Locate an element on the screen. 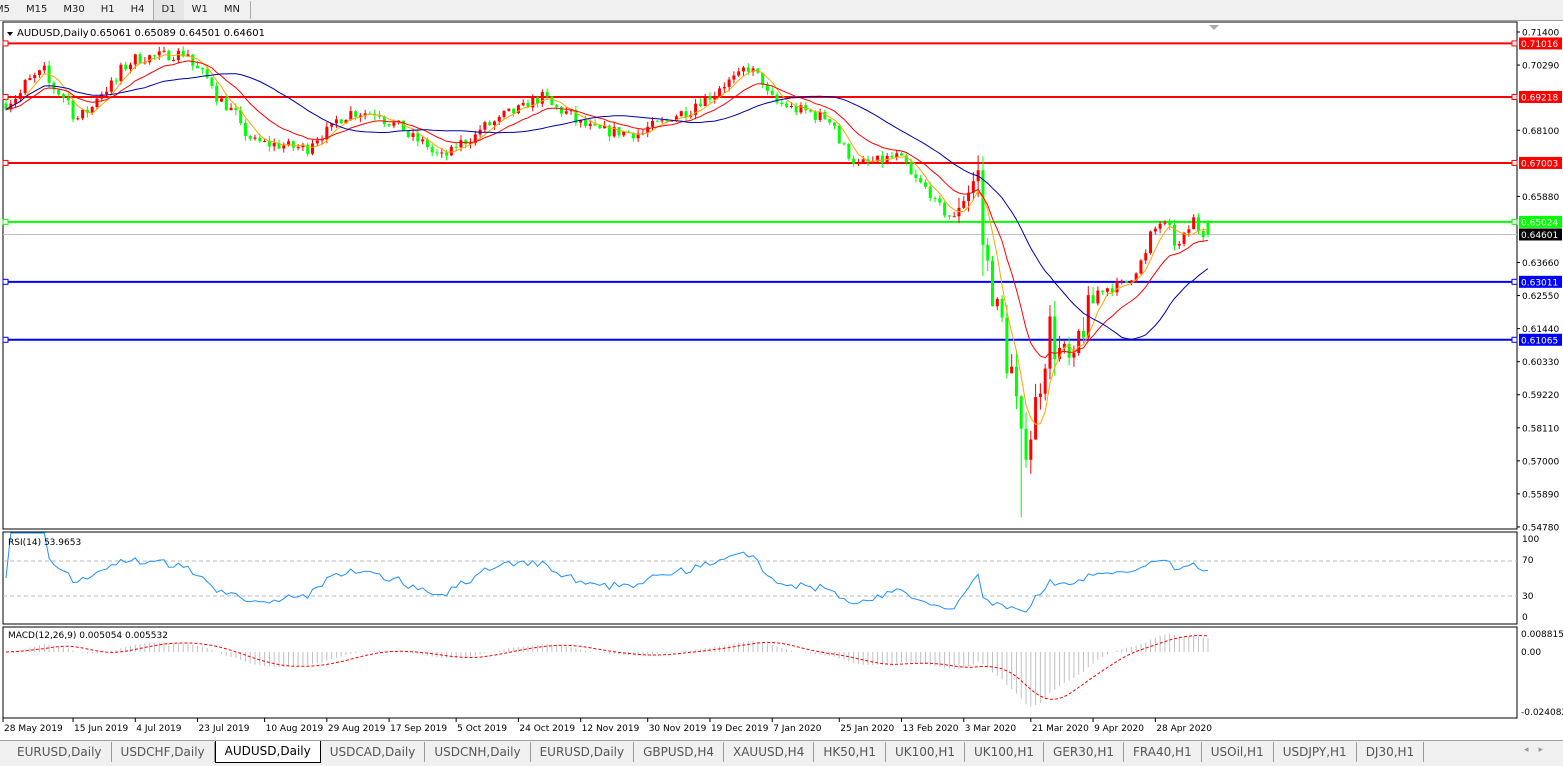  chart-tab: XAUUSD,H4 is located at coordinates (769, 752).